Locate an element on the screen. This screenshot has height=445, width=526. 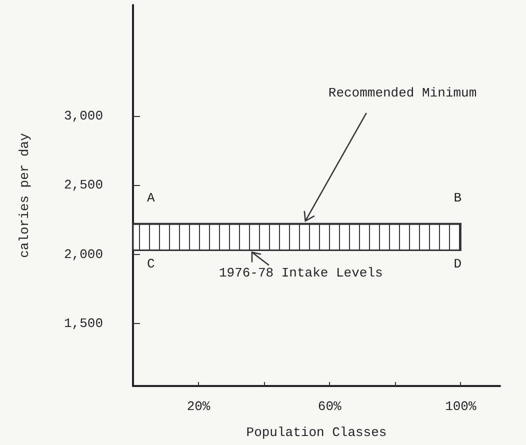
y-axis-title: calories per day is located at coordinates (24, 195).